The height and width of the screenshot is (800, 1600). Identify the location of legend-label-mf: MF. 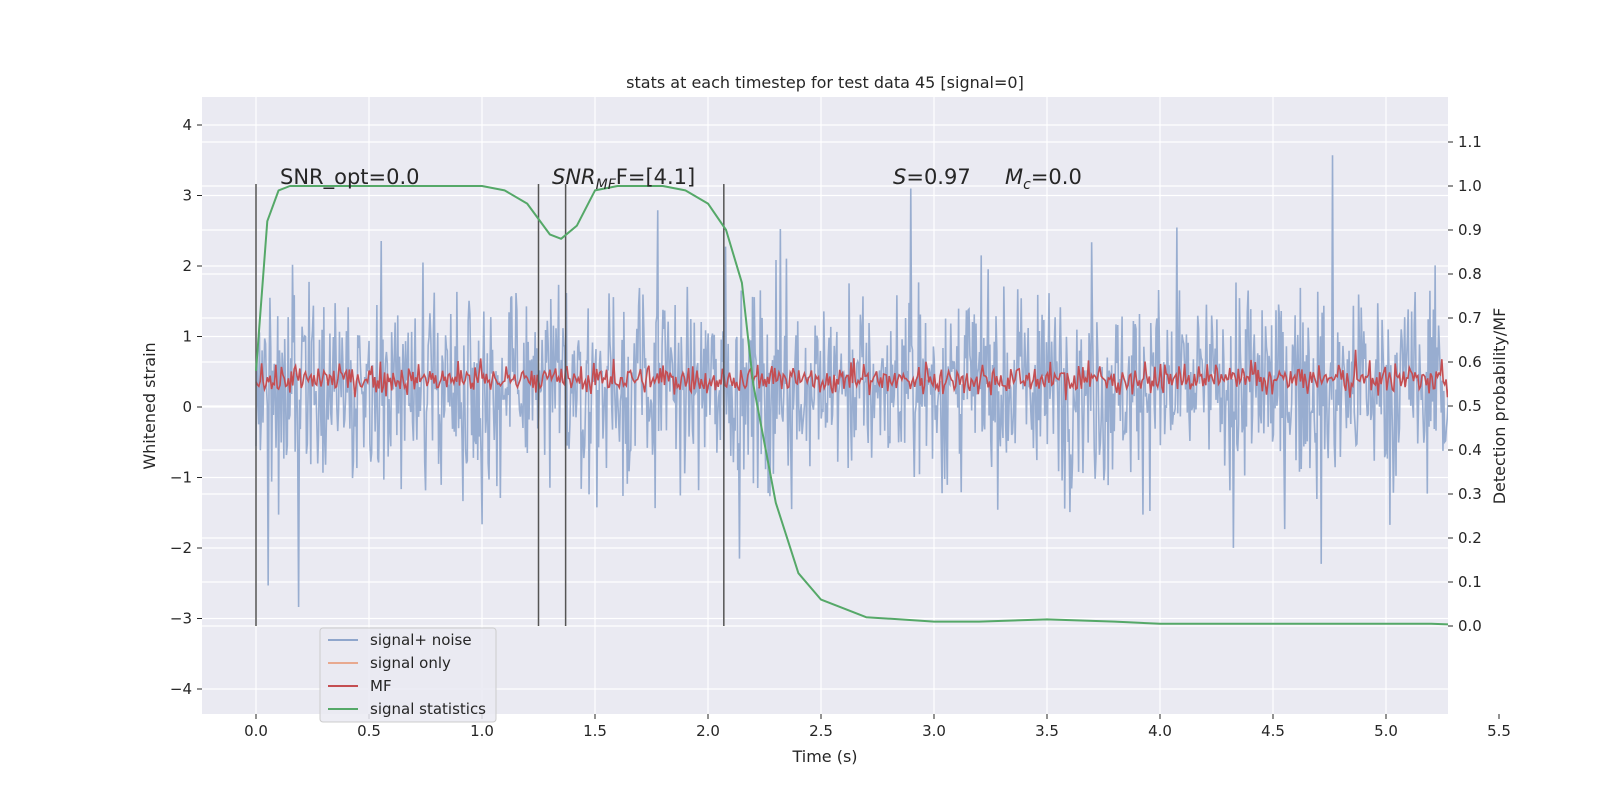
(381, 686).